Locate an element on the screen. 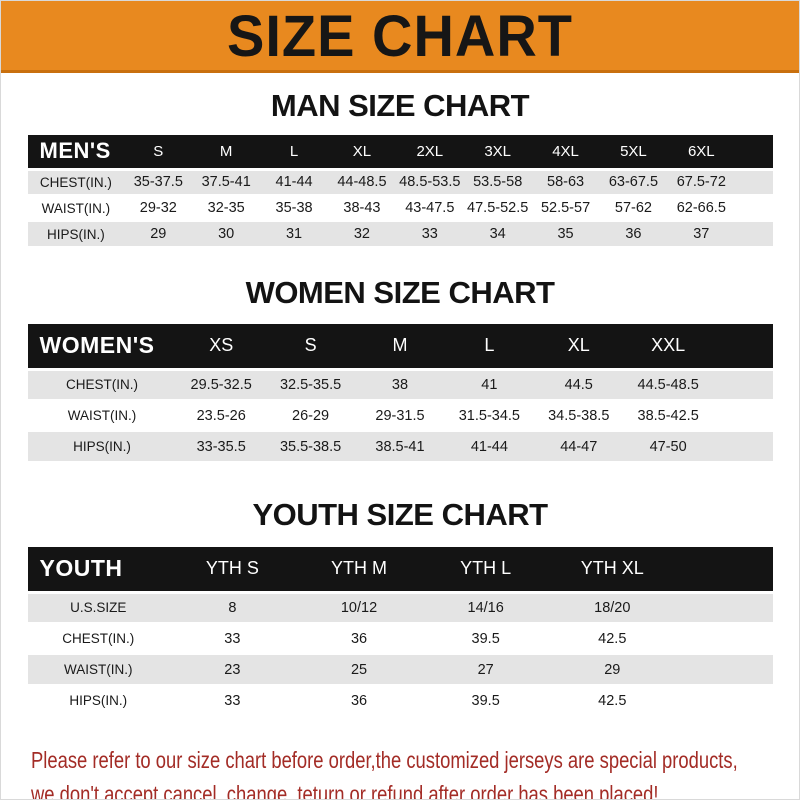 This screenshot has height=800, width=800. size-header-row: YOUTH YTH S YTH M YTH L YTH XL is located at coordinates (400, 570).